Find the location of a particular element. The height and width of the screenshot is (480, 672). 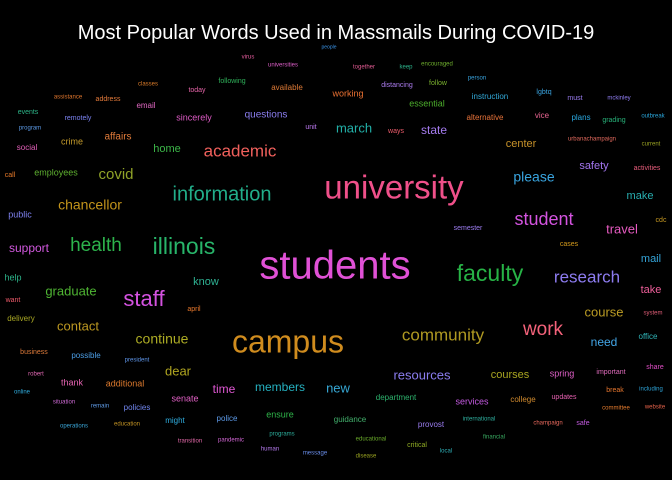

cloud-word-march: march is located at coordinates (354, 127).